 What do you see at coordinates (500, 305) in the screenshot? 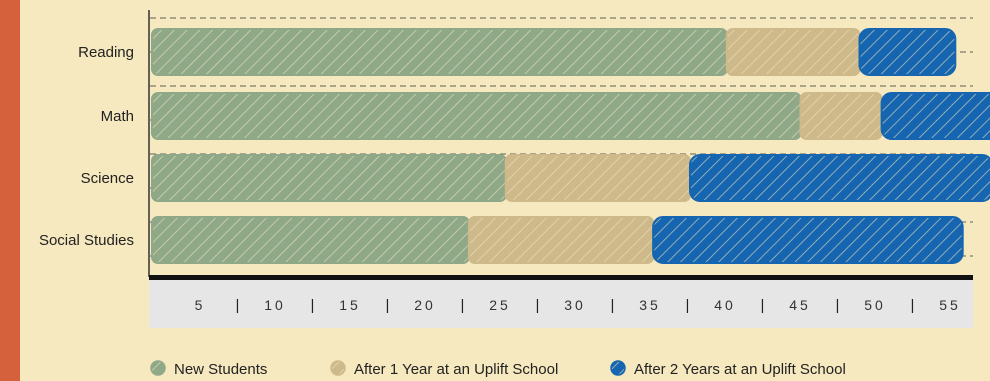
I see `x-tick-label: 25` at bounding box center [500, 305].